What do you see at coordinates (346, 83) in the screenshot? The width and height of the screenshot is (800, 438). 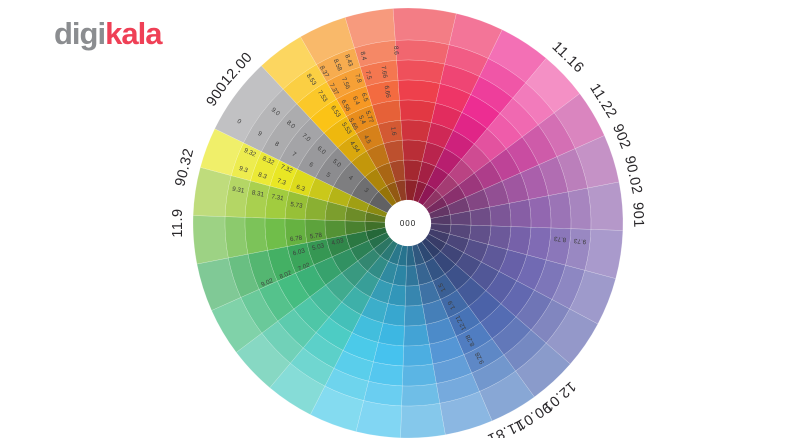 I see `segment-label-7.56: 7.56` at bounding box center [346, 83].